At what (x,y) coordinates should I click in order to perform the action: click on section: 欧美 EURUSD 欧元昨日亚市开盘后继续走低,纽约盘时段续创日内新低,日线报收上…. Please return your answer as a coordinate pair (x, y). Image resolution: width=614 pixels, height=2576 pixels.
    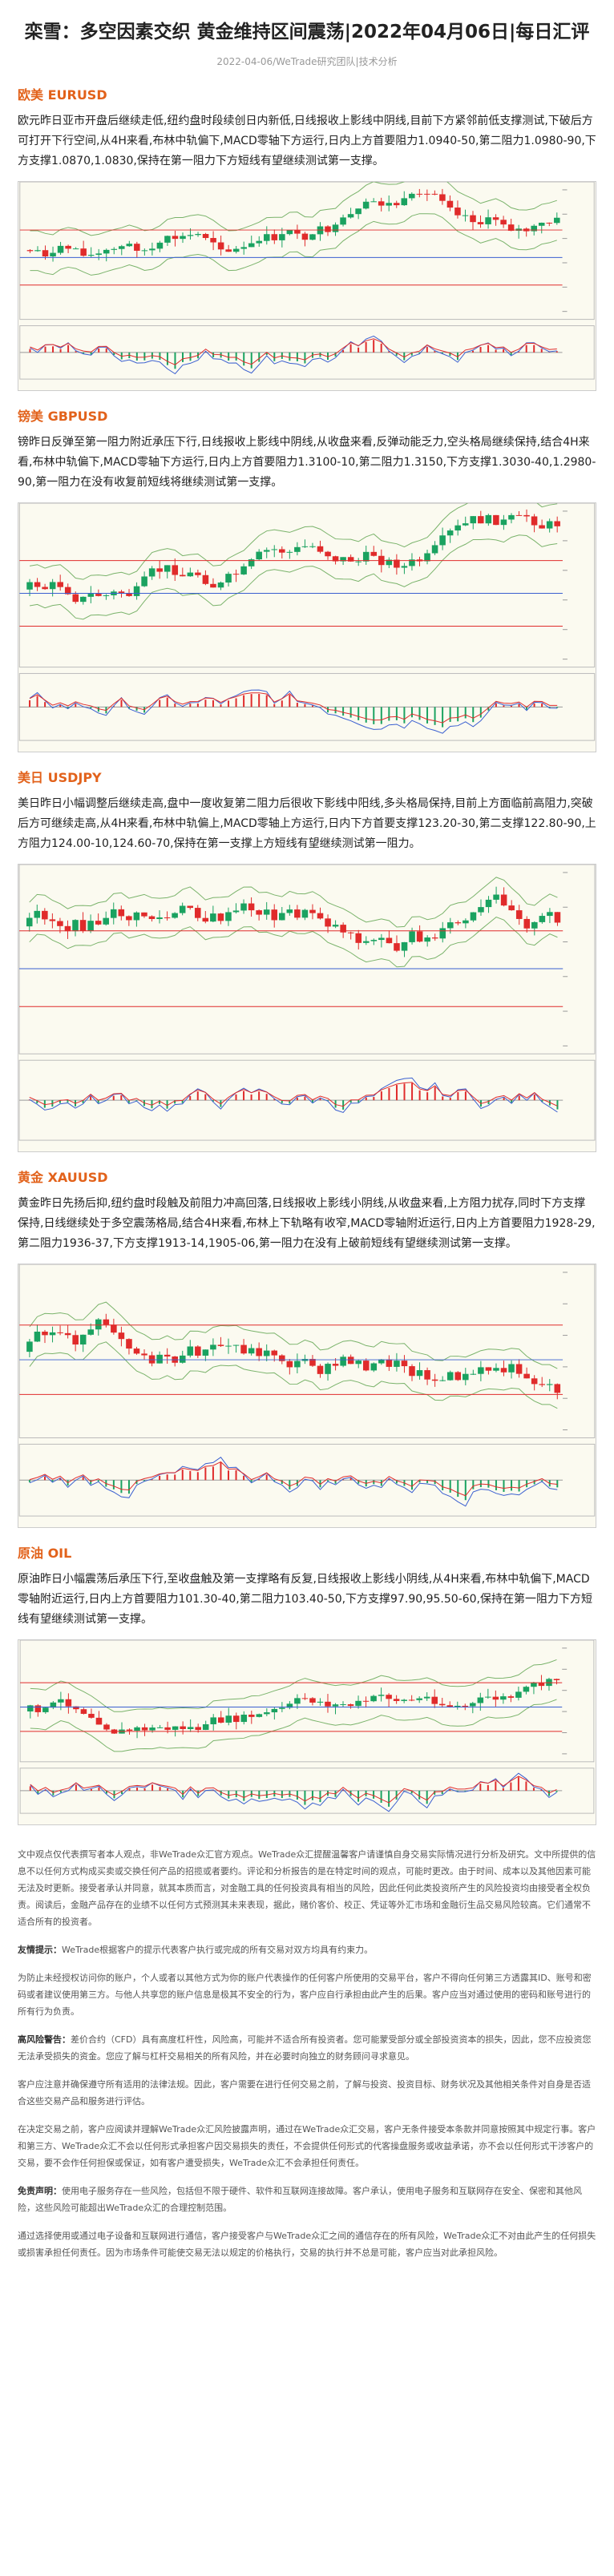
    Looking at the image, I should click on (307, 237).